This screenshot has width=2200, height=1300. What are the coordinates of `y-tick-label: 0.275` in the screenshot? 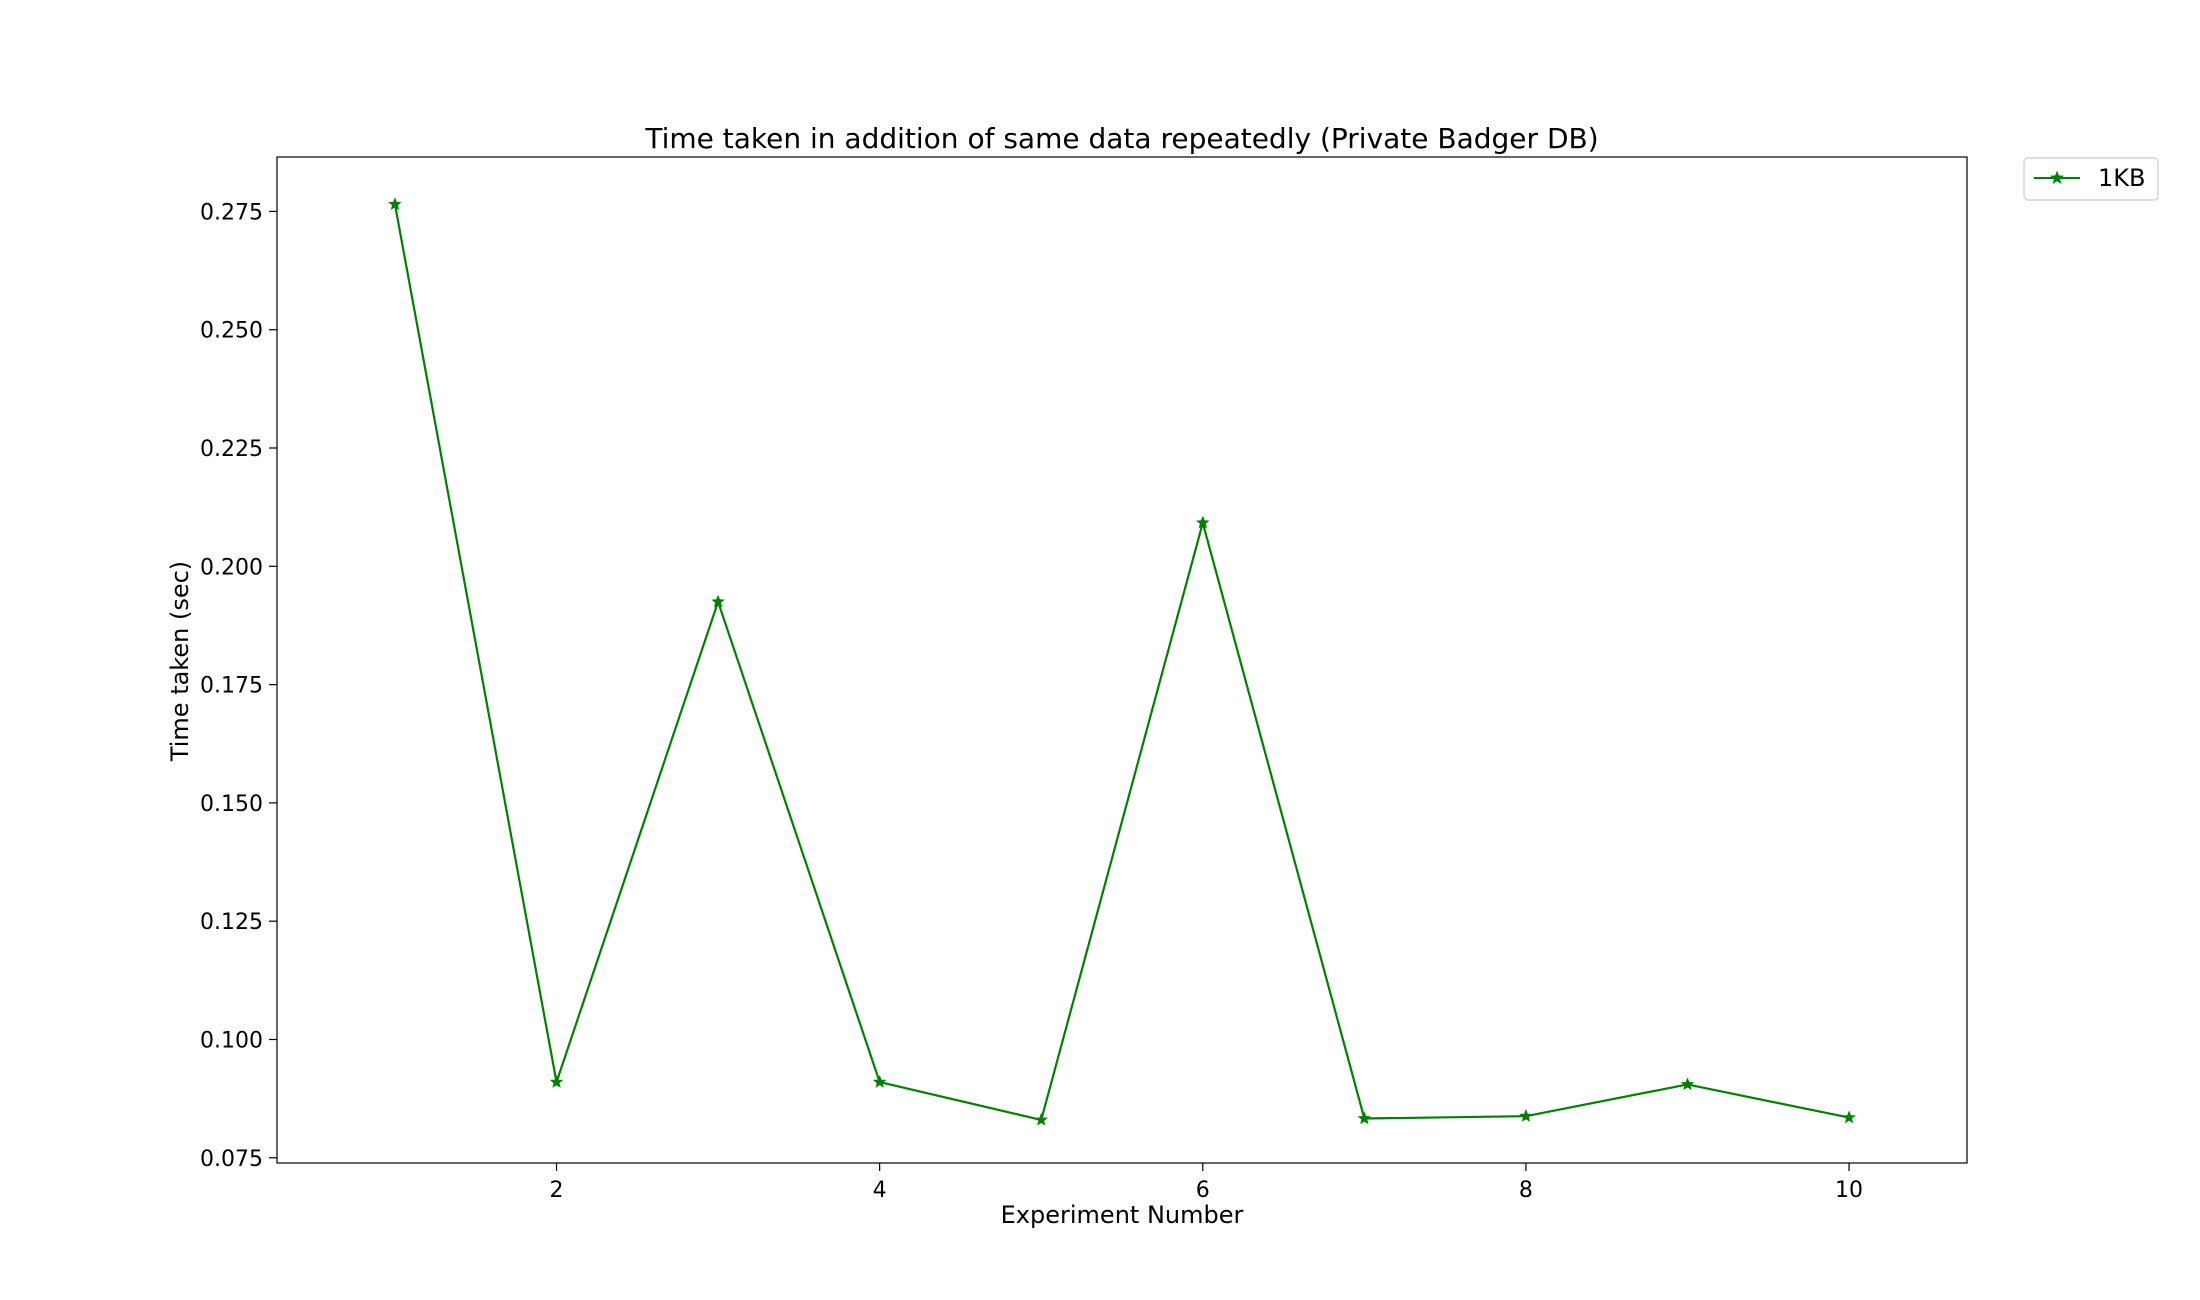 It's located at (231, 212).